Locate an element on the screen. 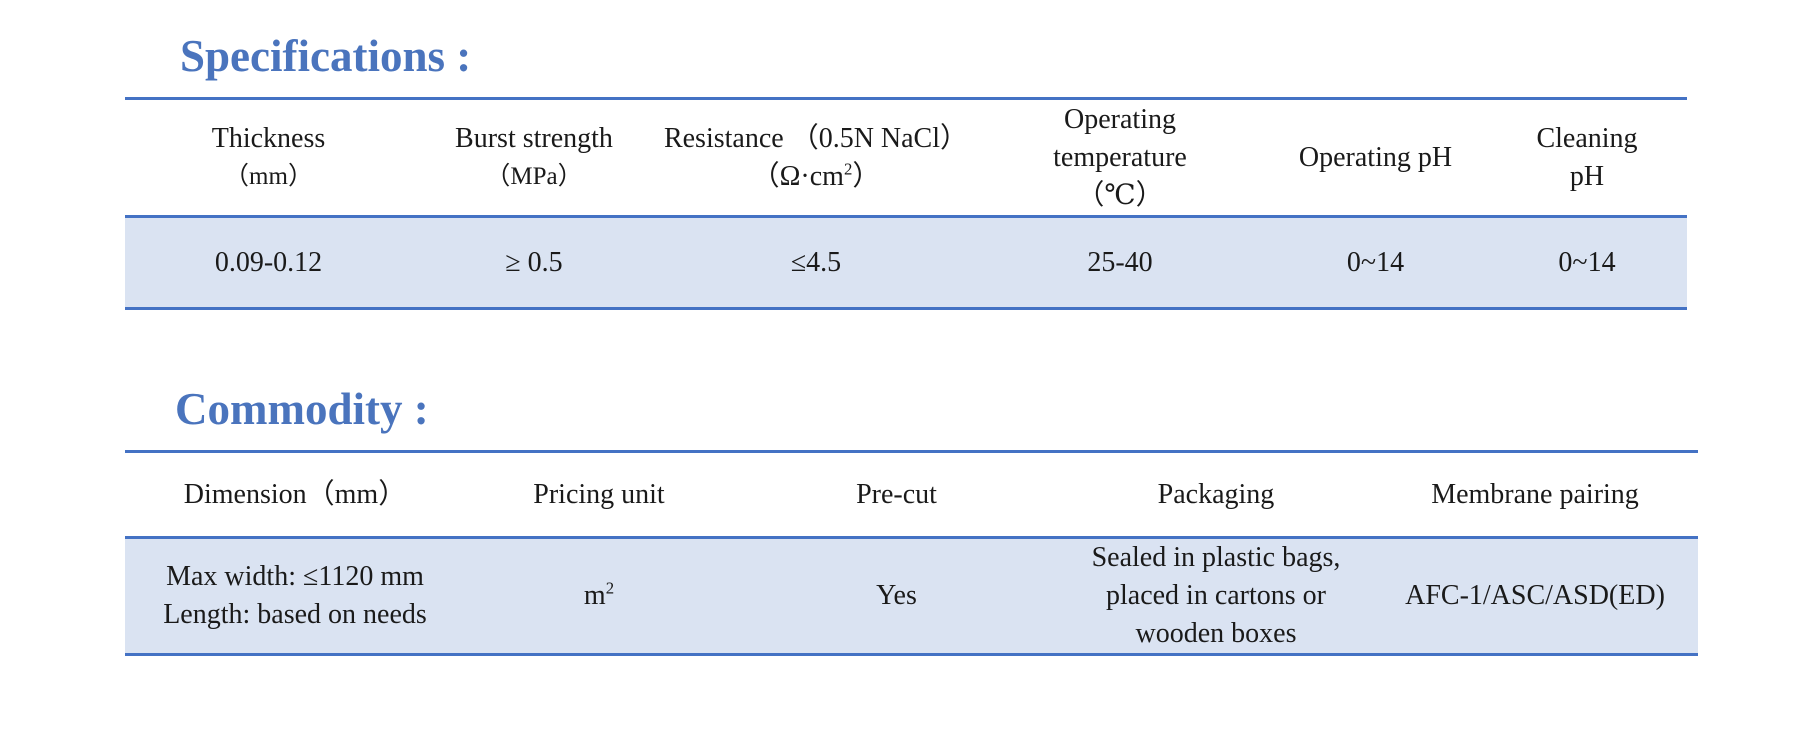  header-pre-cut: Pre-cut is located at coordinates (896, 495).